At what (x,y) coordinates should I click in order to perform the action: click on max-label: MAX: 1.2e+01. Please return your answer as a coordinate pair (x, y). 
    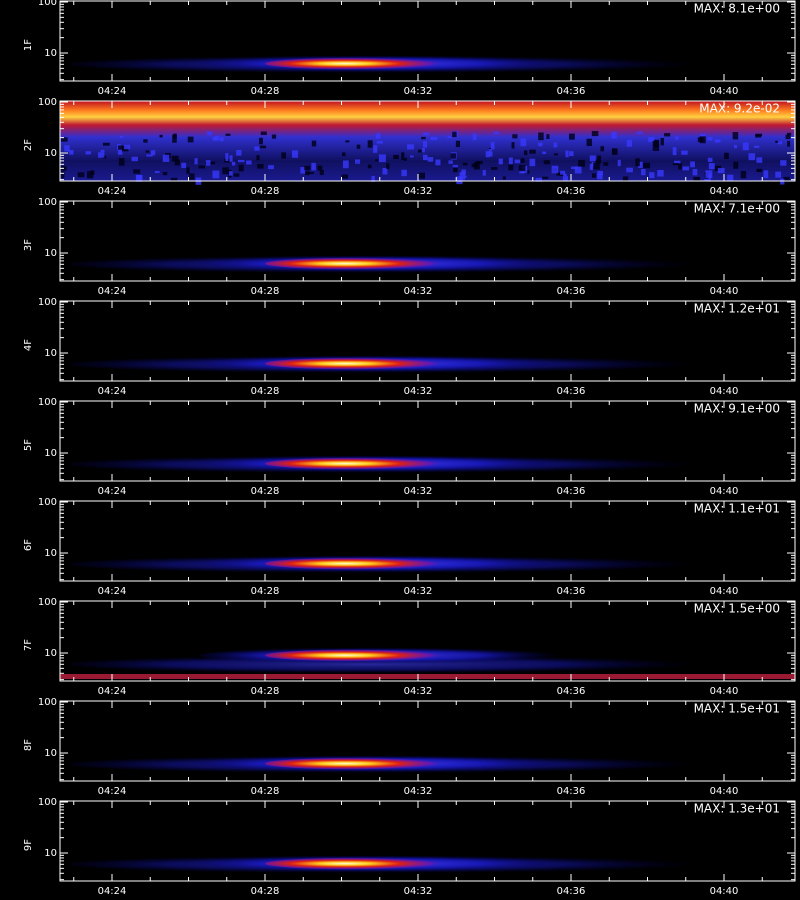
    Looking at the image, I should click on (737, 309).